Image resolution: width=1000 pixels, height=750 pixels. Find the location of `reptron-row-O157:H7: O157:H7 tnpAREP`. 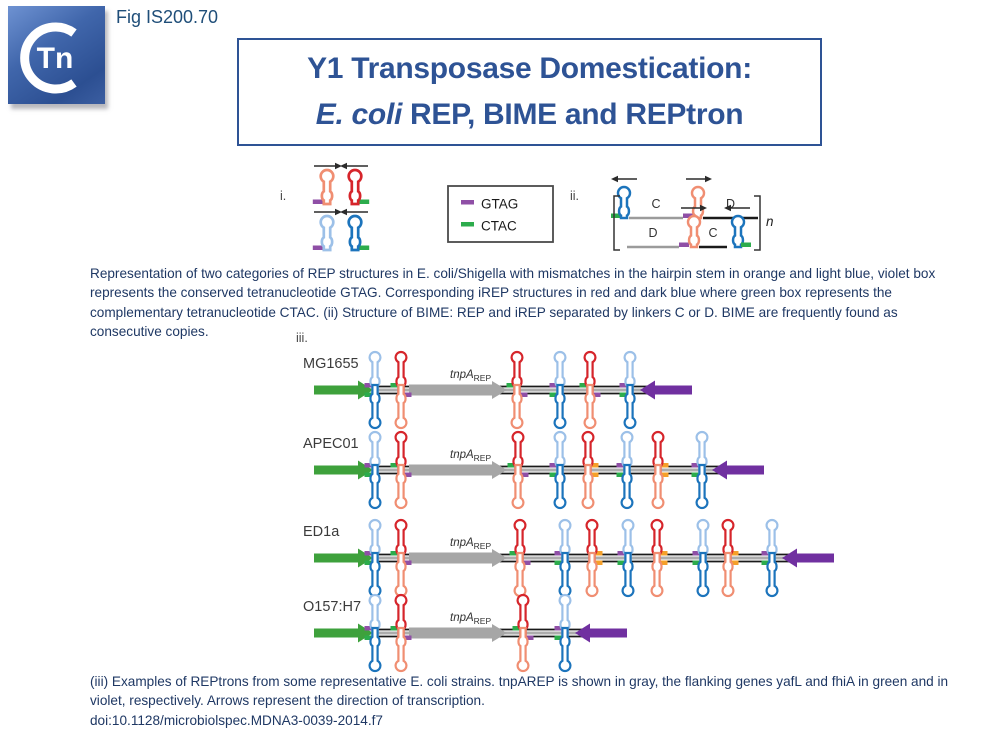

reptron-row-O157:H7: O157:H7 tnpAREP is located at coordinates (465, 633).